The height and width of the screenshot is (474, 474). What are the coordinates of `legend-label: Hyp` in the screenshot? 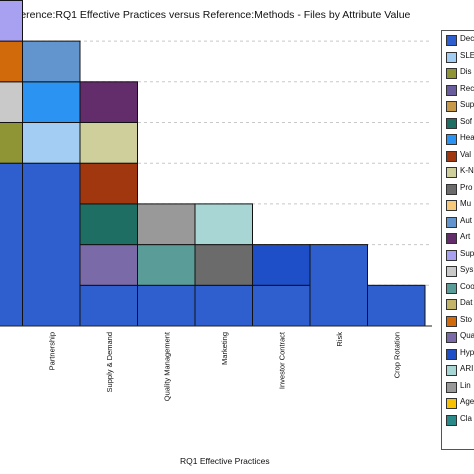 It's located at (467, 352).